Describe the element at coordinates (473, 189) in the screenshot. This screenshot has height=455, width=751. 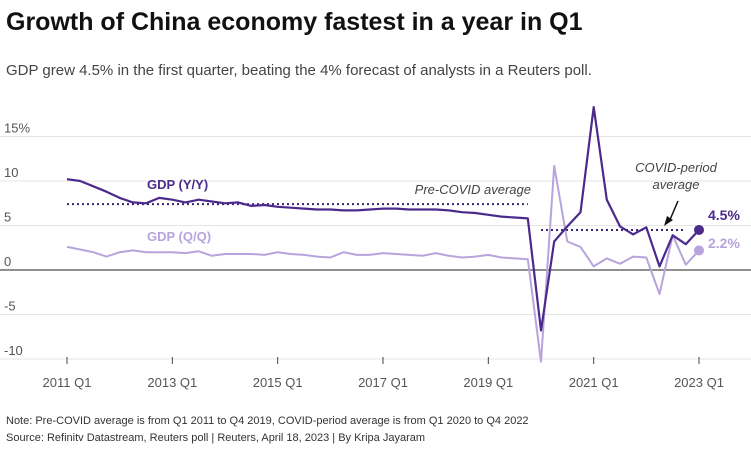
I see `pre-covid-average-label: Pre-COVID average` at that location.